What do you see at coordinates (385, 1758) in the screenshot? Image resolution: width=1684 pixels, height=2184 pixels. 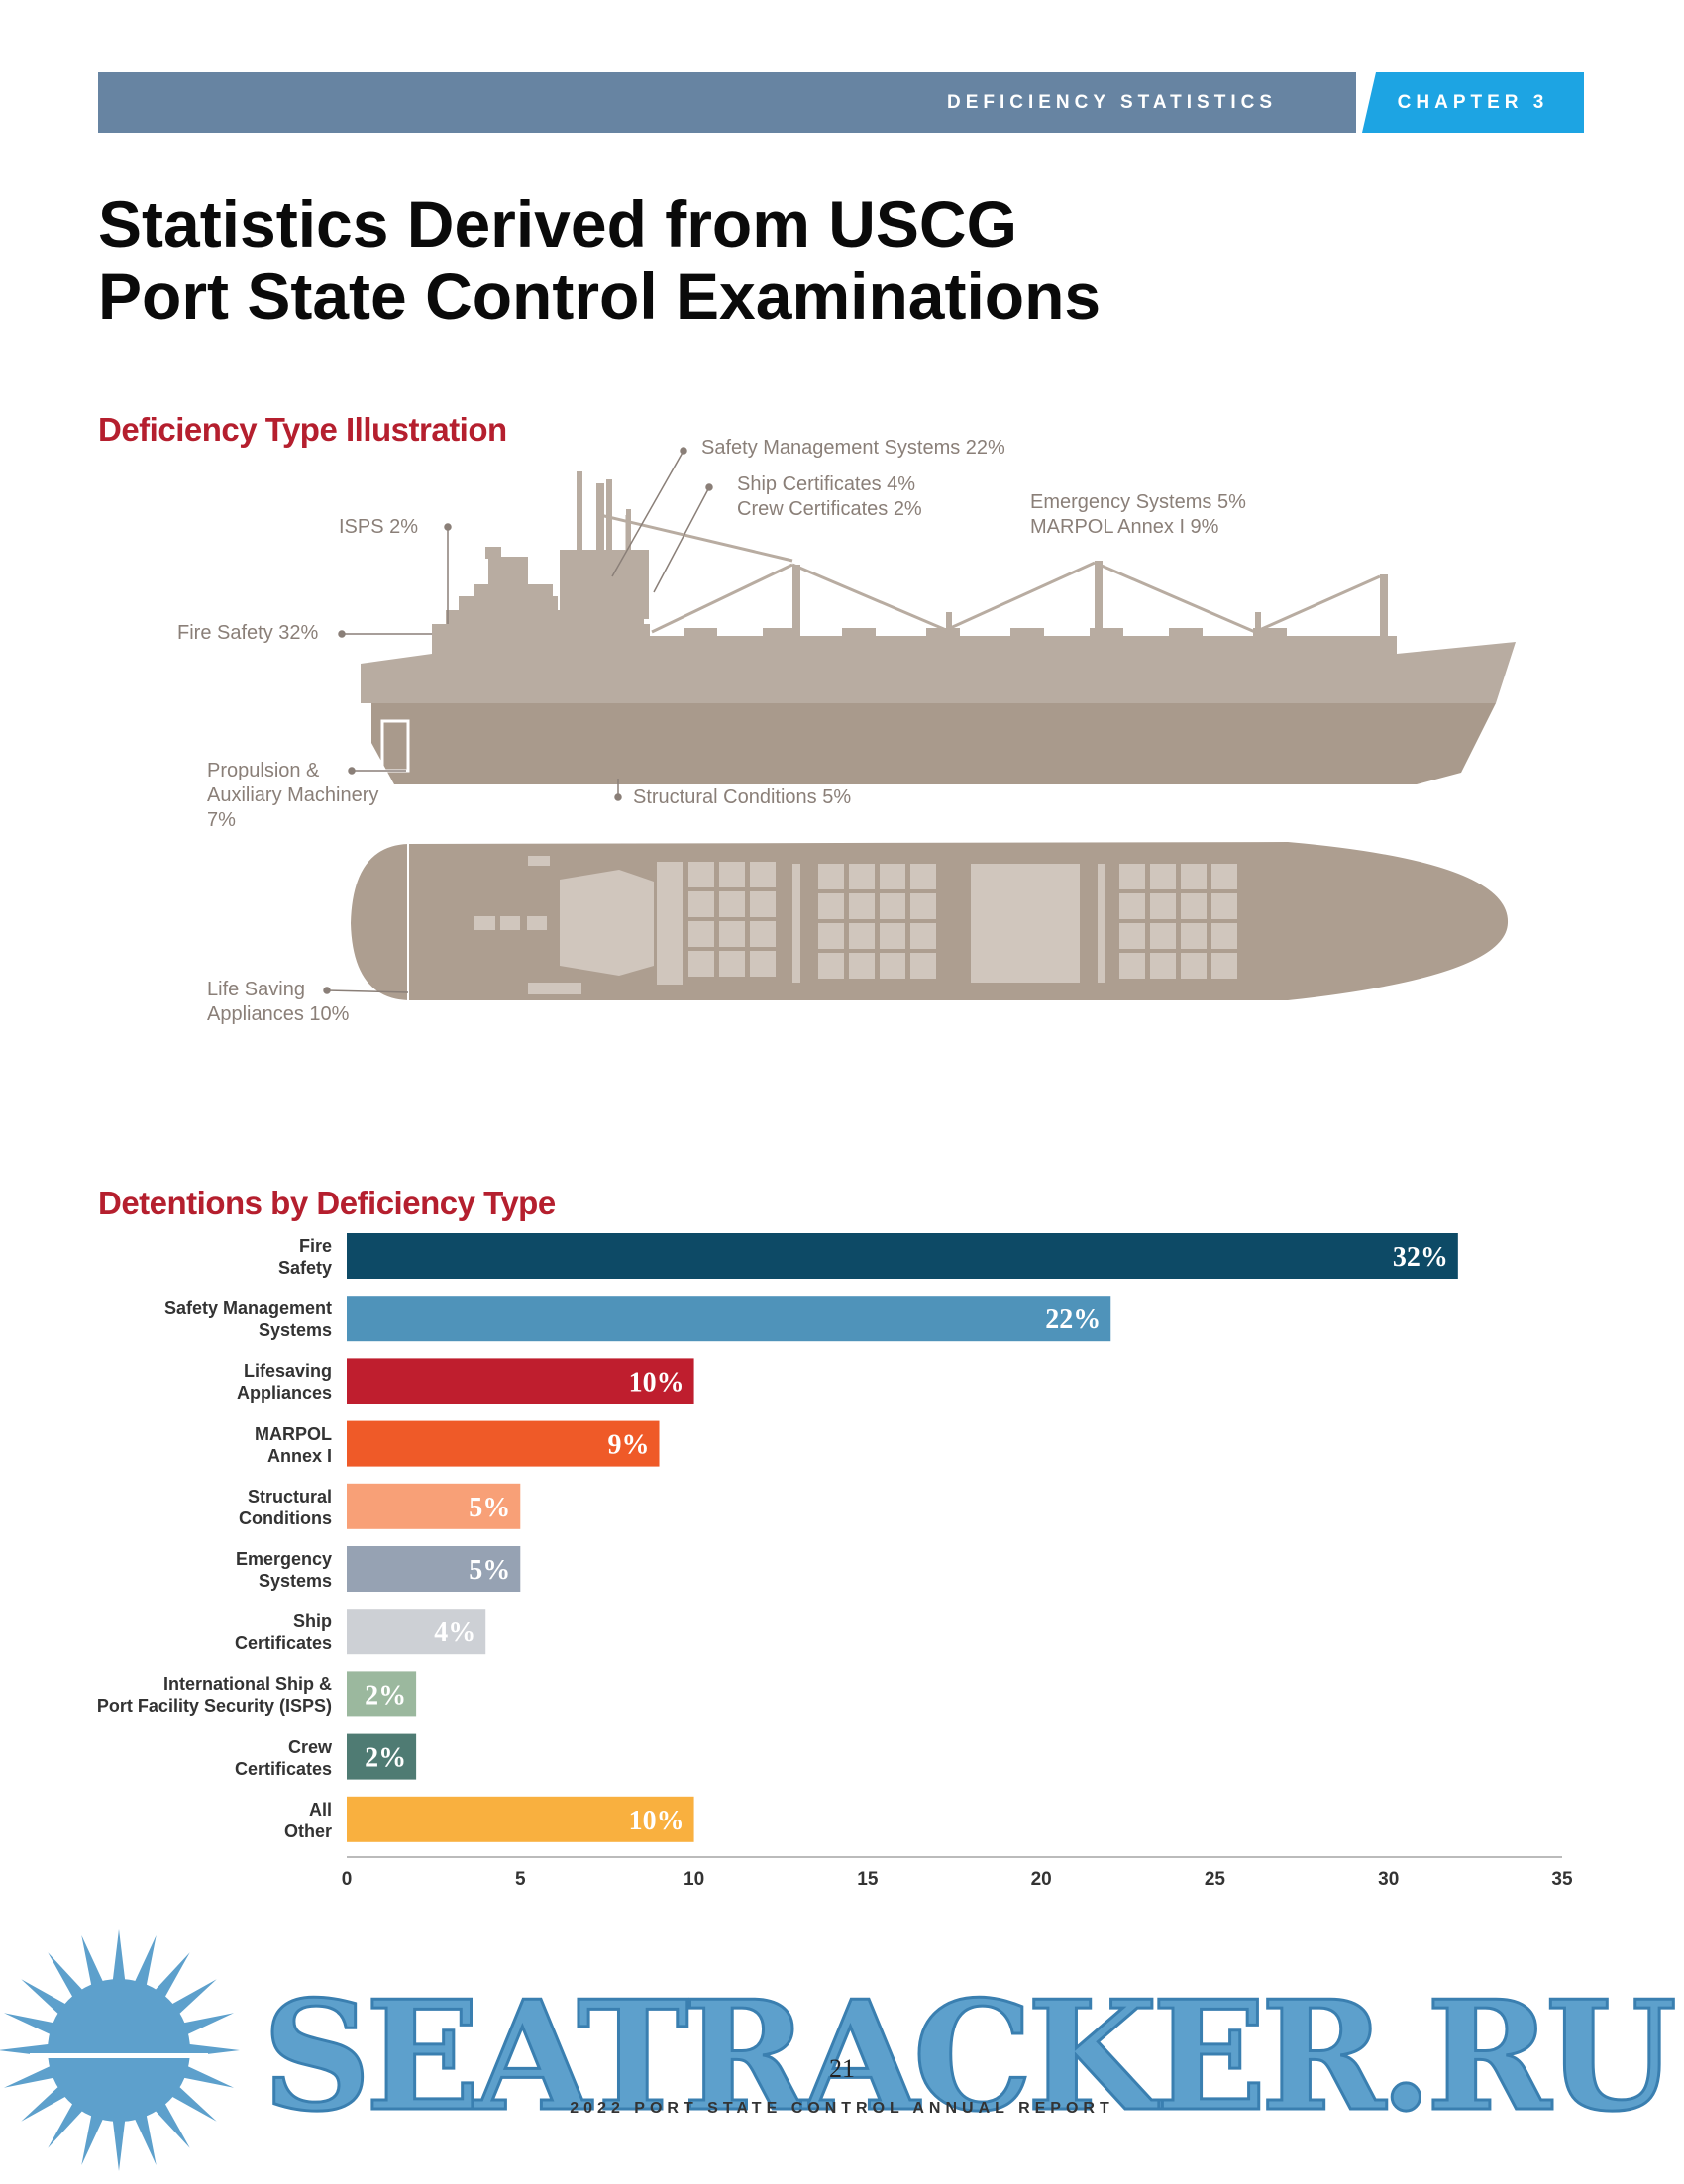 I see `bar-value-label-8: 2%` at bounding box center [385, 1758].